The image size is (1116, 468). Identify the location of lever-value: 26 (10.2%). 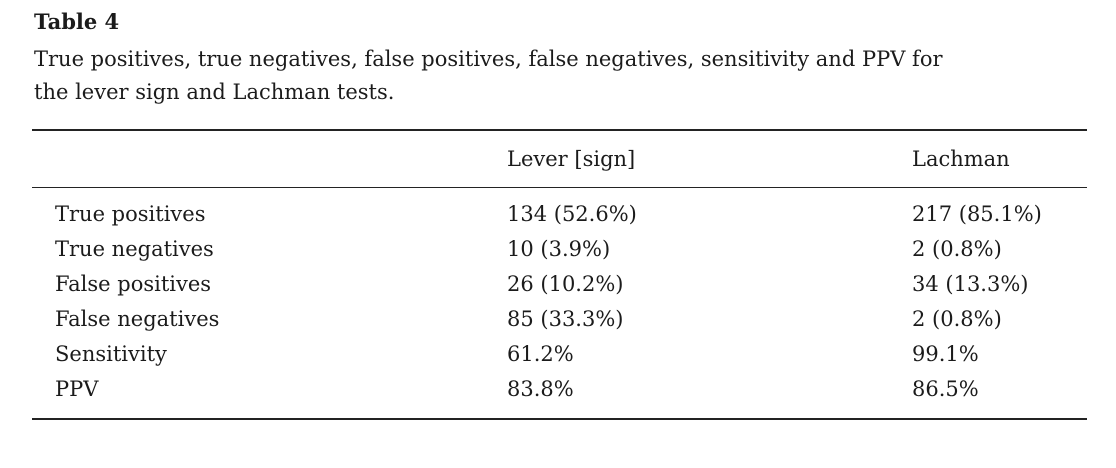
(565, 283).